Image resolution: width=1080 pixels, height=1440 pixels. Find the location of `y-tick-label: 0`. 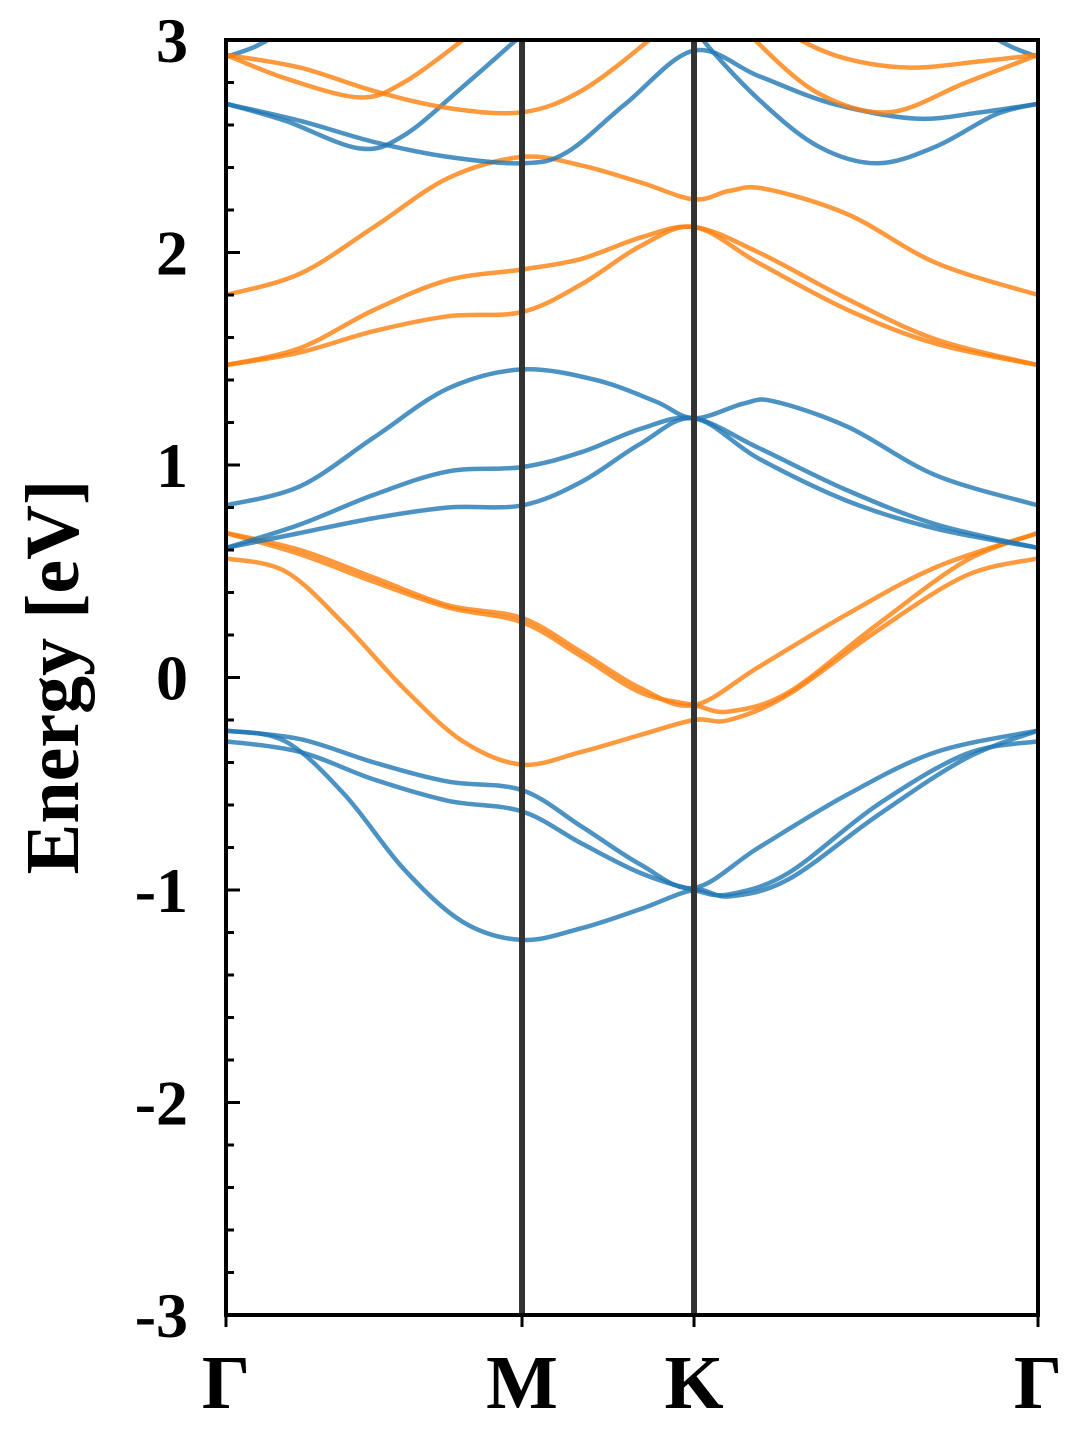

y-tick-label: 0 is located at coordinates (172, 678).